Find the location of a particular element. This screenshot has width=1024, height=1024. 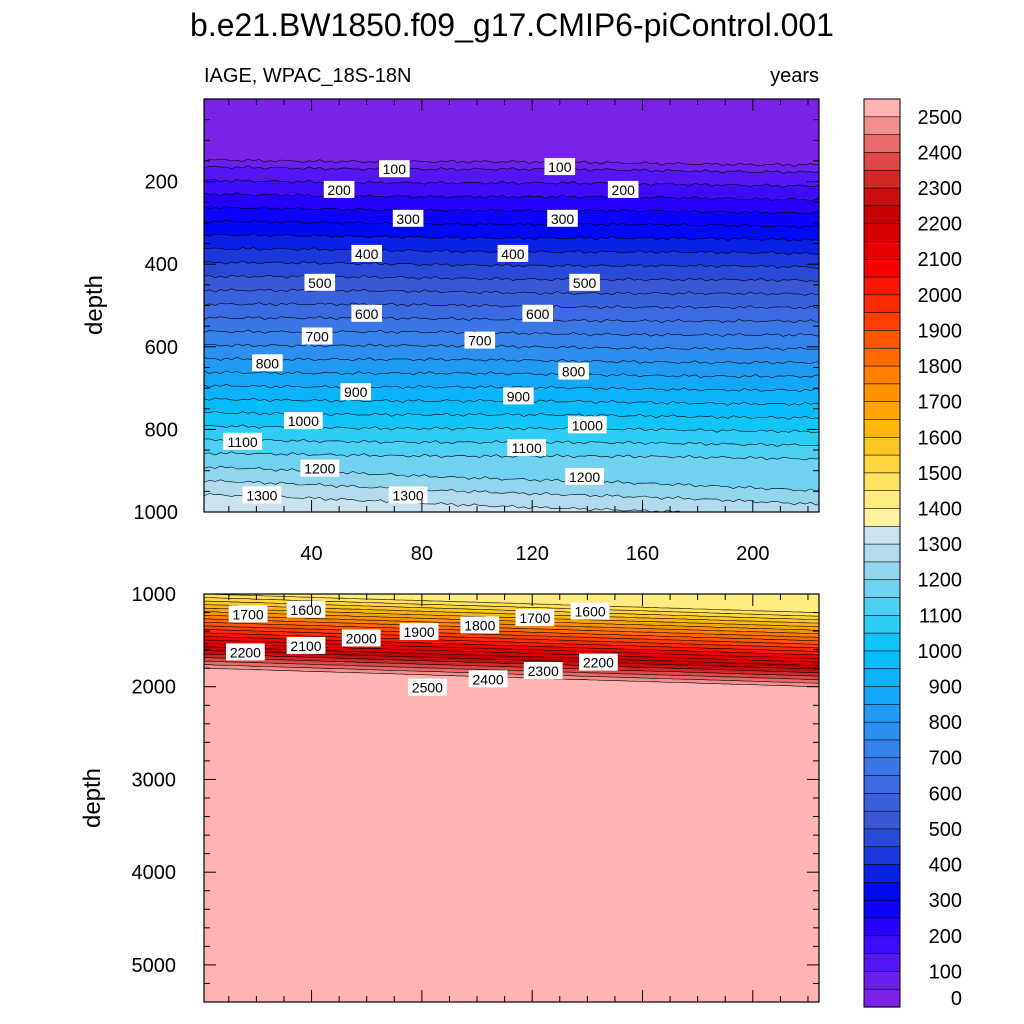

y-tick-label: 200 is located at coordinates (161, 183).